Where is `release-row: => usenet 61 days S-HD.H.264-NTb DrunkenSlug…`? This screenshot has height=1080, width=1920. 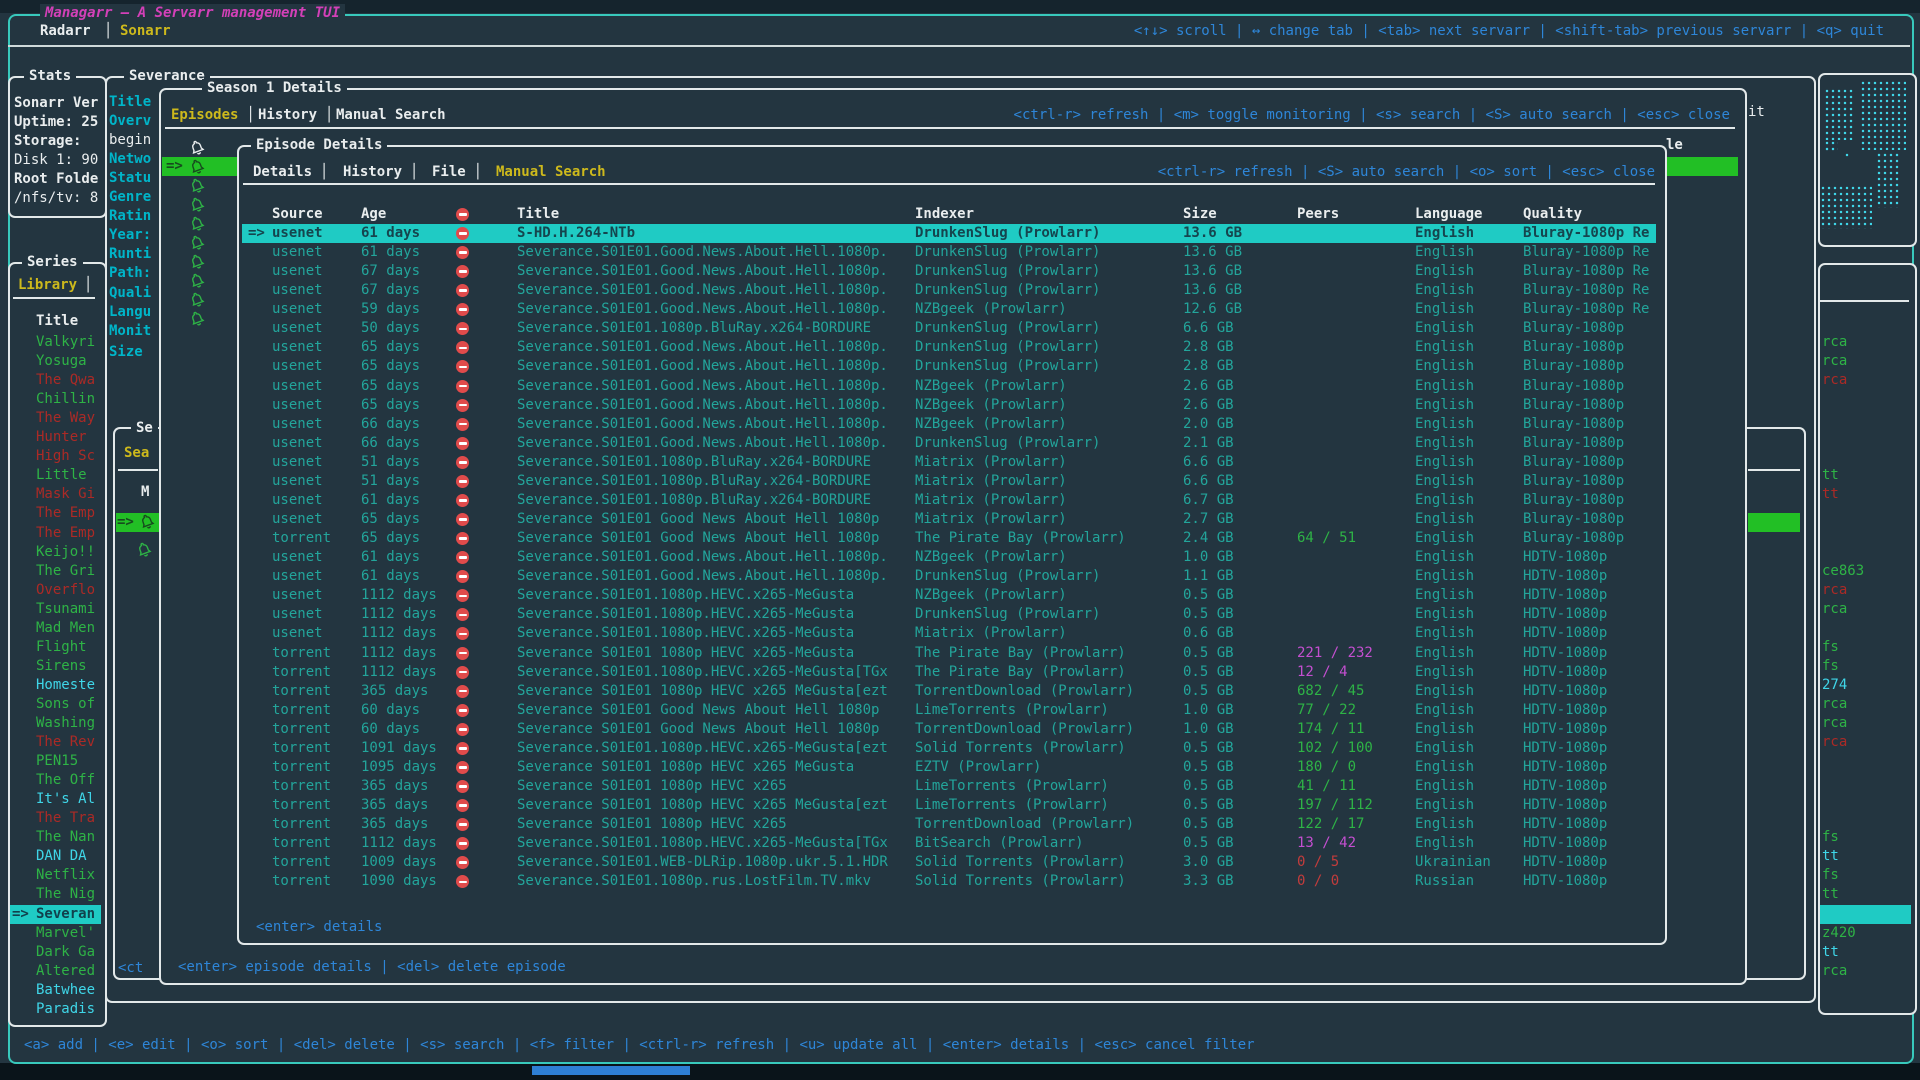 release-row: => usenet 61 days S-HD.H.264-NTb DrunkenSlug… is located at coordinates (949, 233).